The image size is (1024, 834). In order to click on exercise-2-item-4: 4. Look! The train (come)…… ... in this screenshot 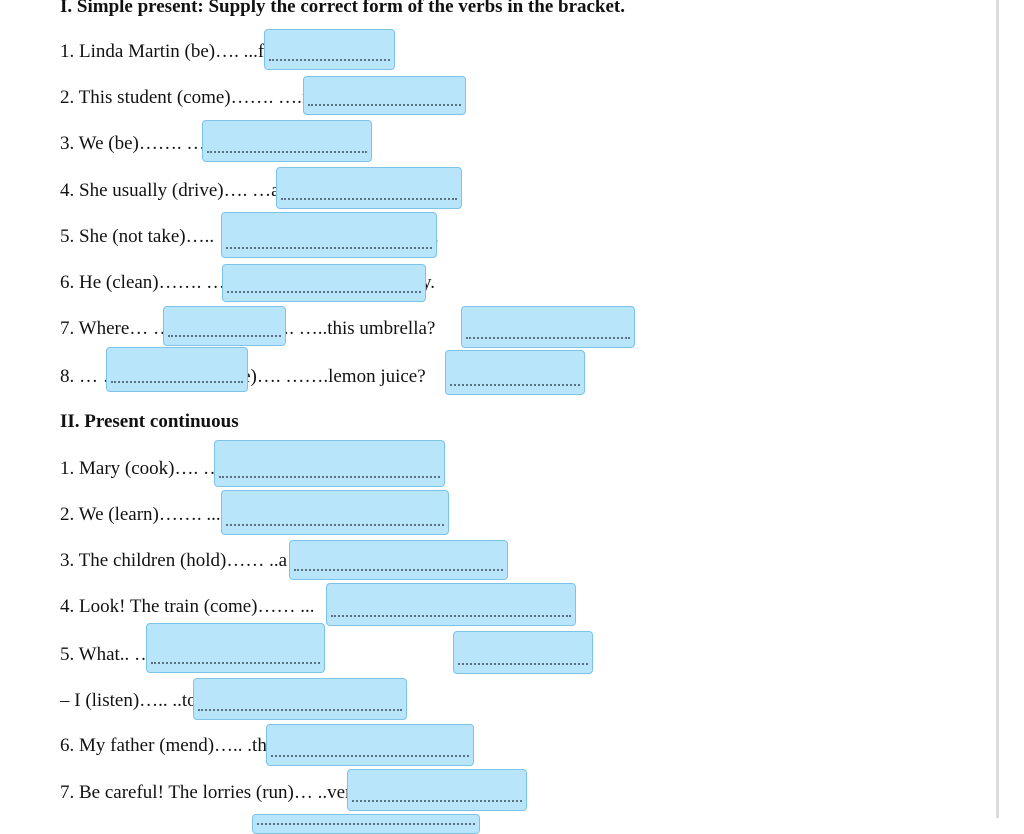, I will do `click(187, 606)`.